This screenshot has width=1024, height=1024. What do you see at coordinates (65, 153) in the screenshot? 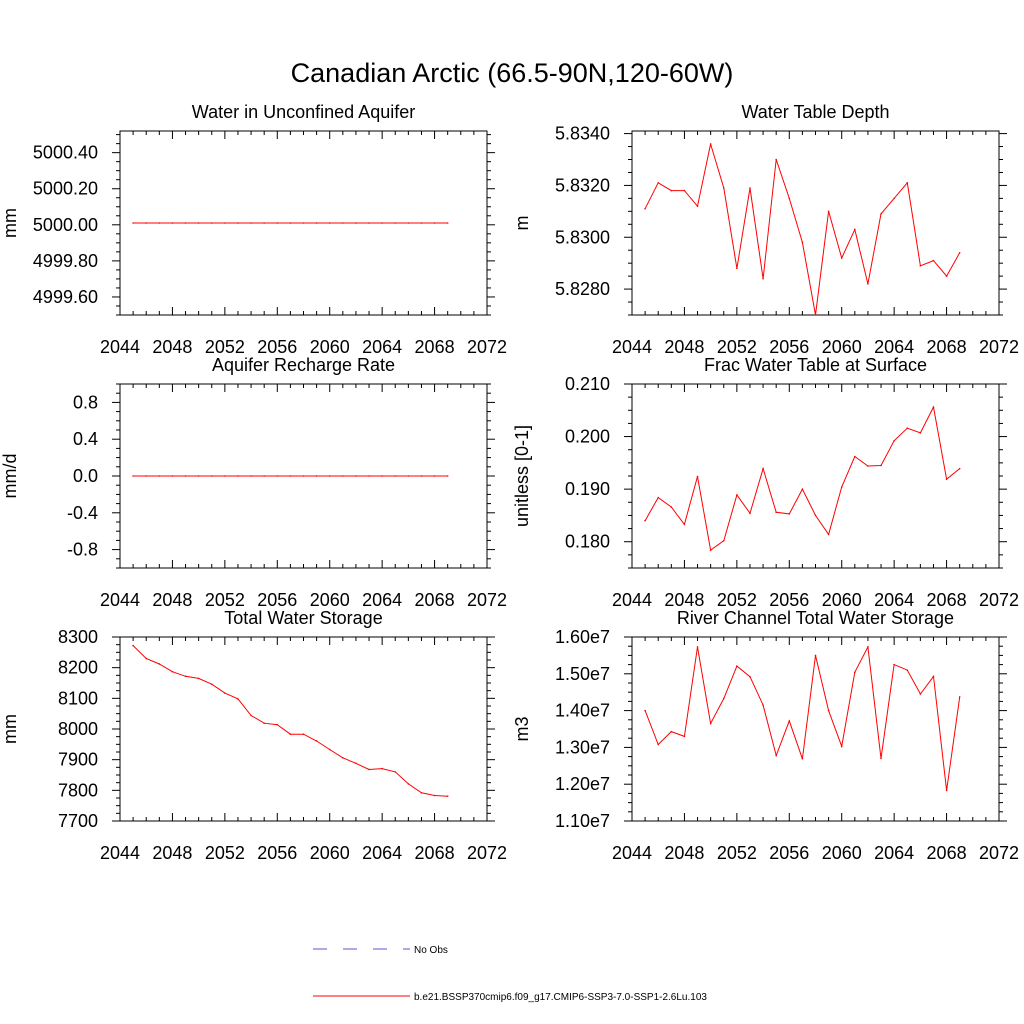
I see `y-tick-label: 5000.40` at bounding box center [65, 153].